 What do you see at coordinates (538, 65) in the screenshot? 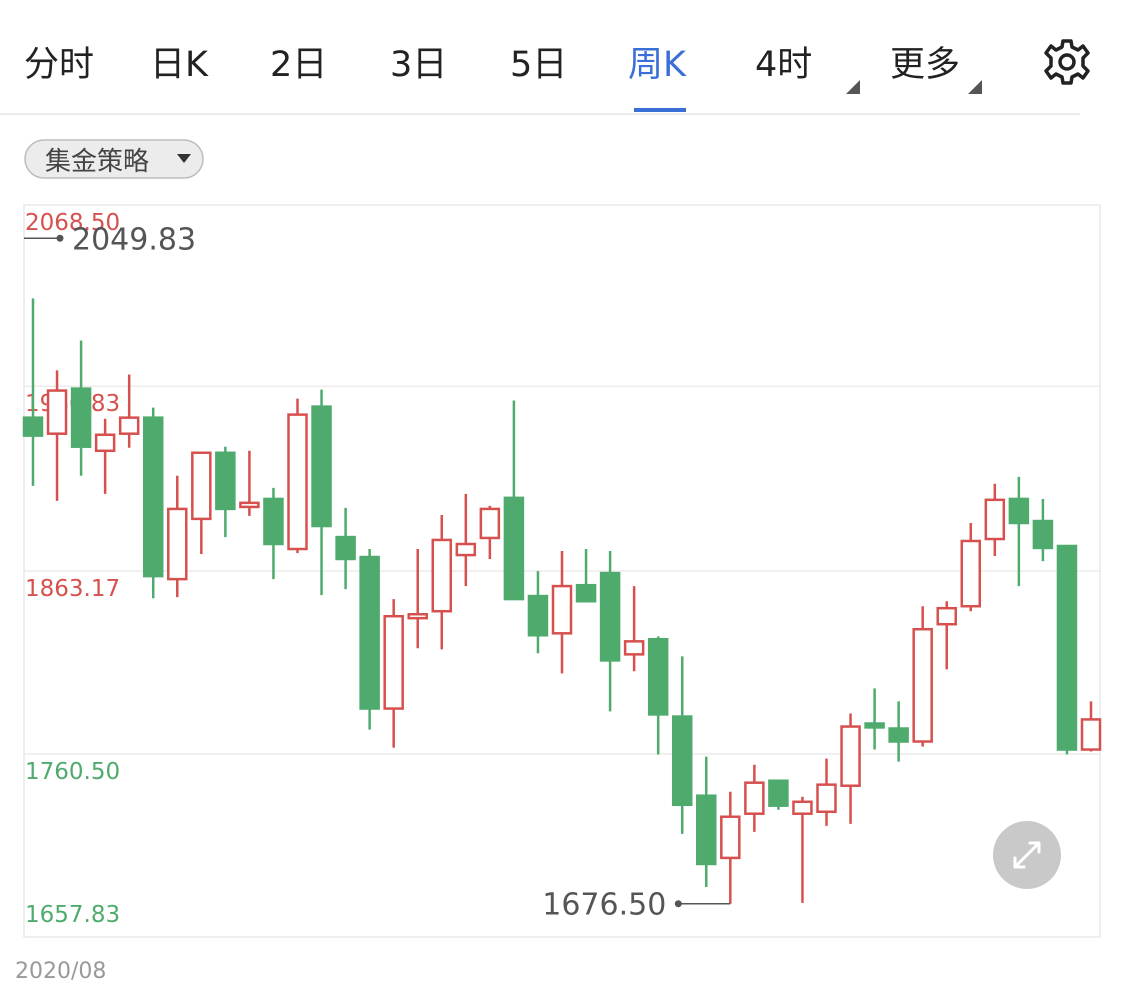
I see `tab: 5日` at bounding box center [538, 65].